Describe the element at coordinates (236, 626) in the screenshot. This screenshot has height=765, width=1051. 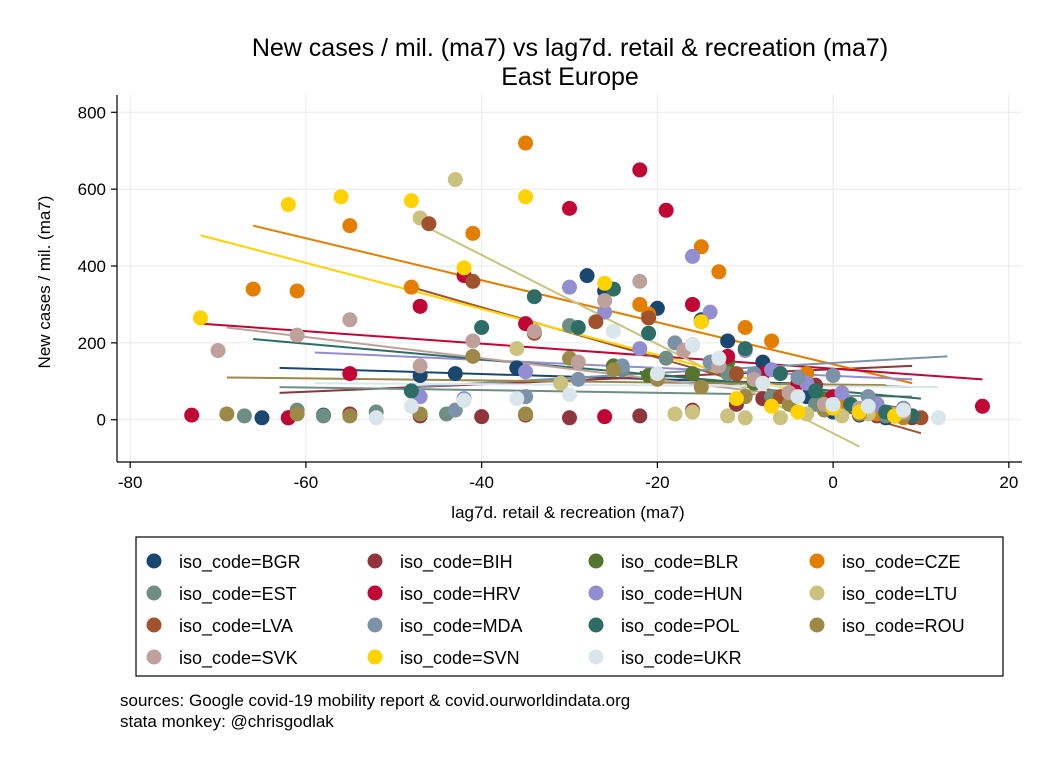
I see `legend-label: iso_code=LVA` at that location.